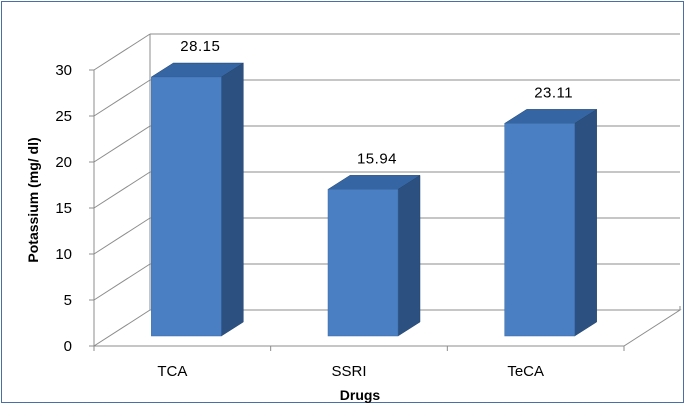 The image size is (687, 405). Describe the element at coordinates (360, 395) in the screenshot. I see `x-axis-title: Drugs` at that location.